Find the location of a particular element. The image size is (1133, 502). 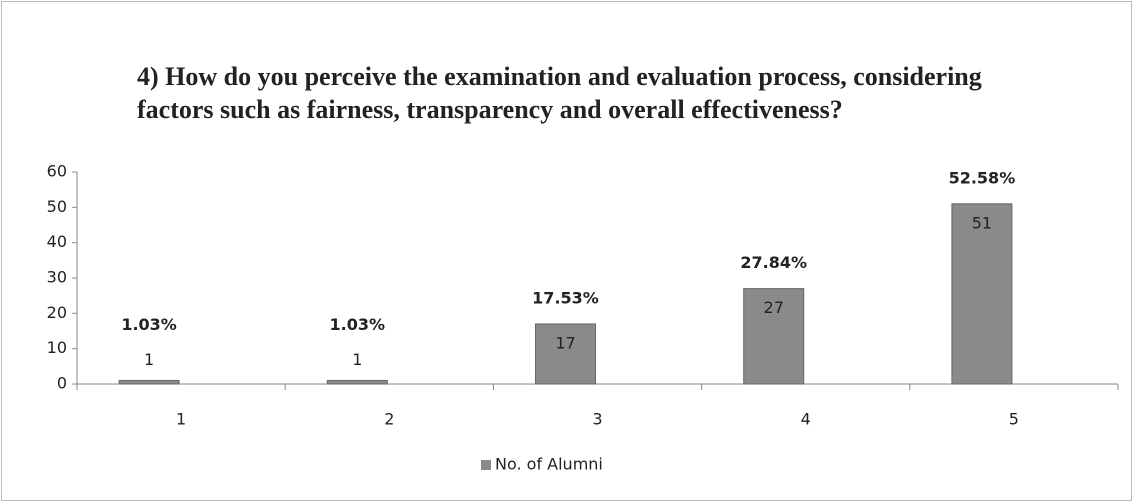

percent-label: 17.53% is located at coordinates (565, 297).